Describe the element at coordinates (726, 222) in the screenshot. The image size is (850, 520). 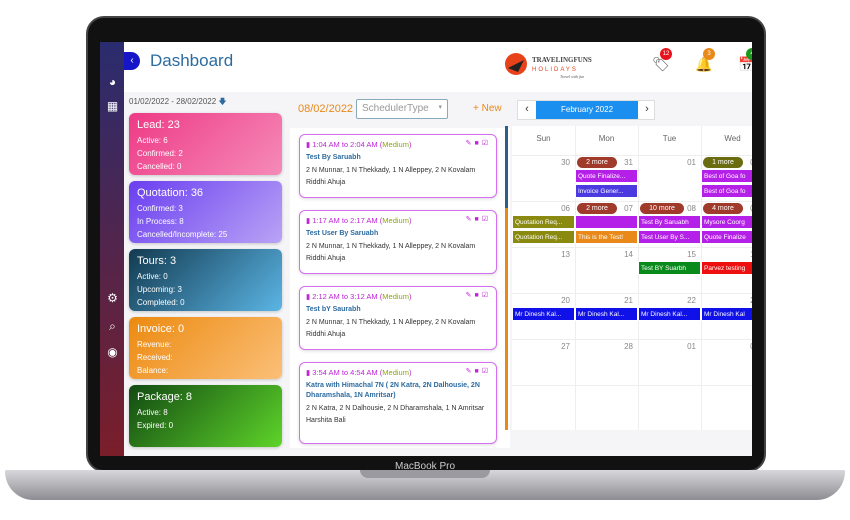
I see `calendar-event: Mysore Coorg` at that location.